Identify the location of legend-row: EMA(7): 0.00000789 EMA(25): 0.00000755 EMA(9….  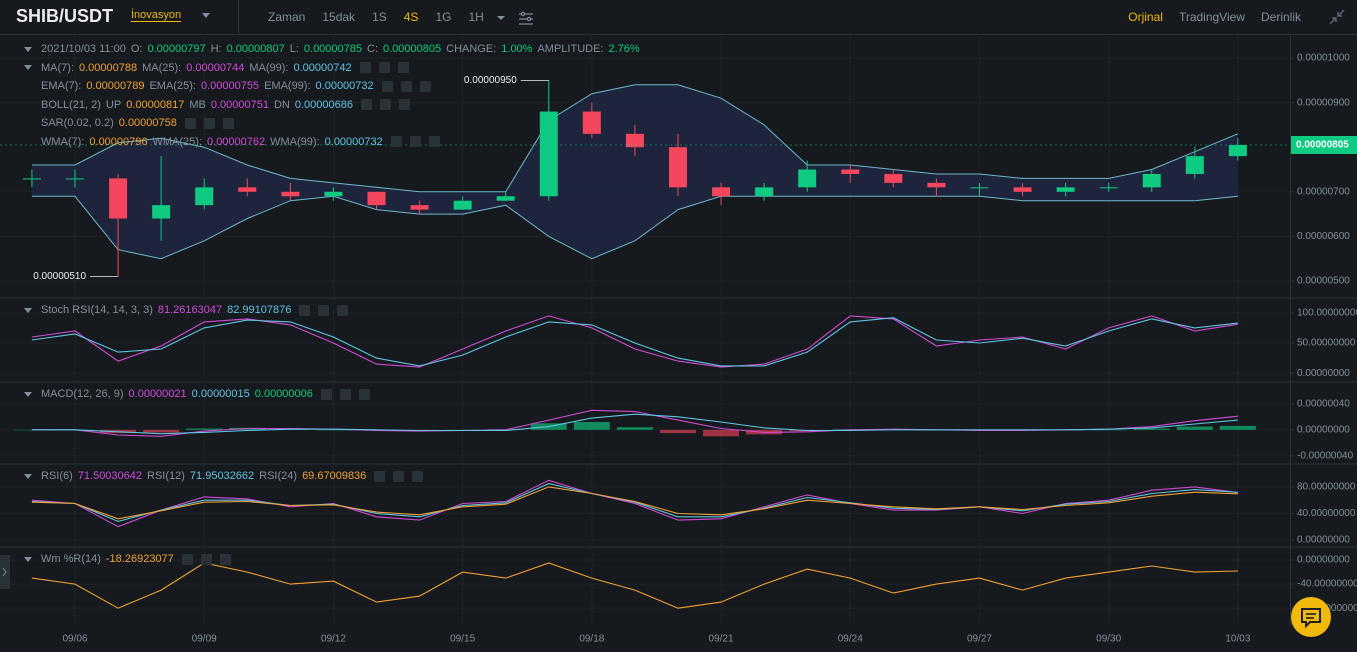
(343, 86).